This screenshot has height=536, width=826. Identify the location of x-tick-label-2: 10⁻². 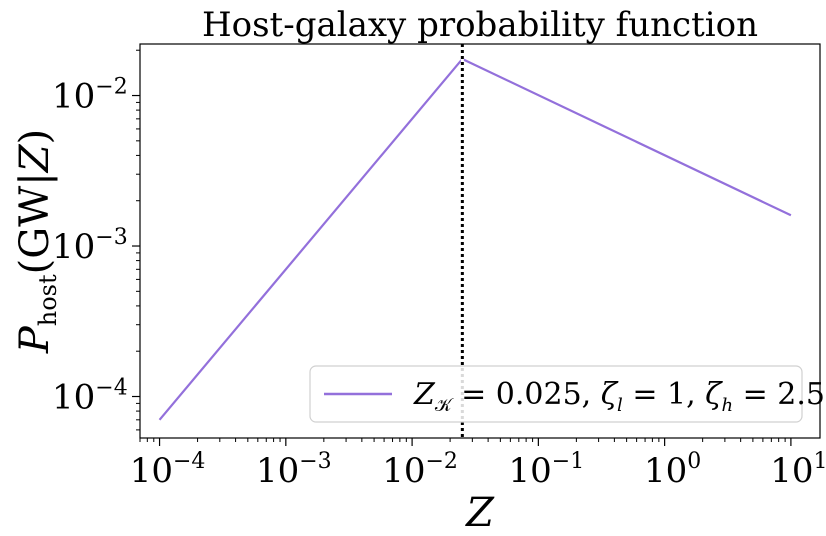
(420, 470).